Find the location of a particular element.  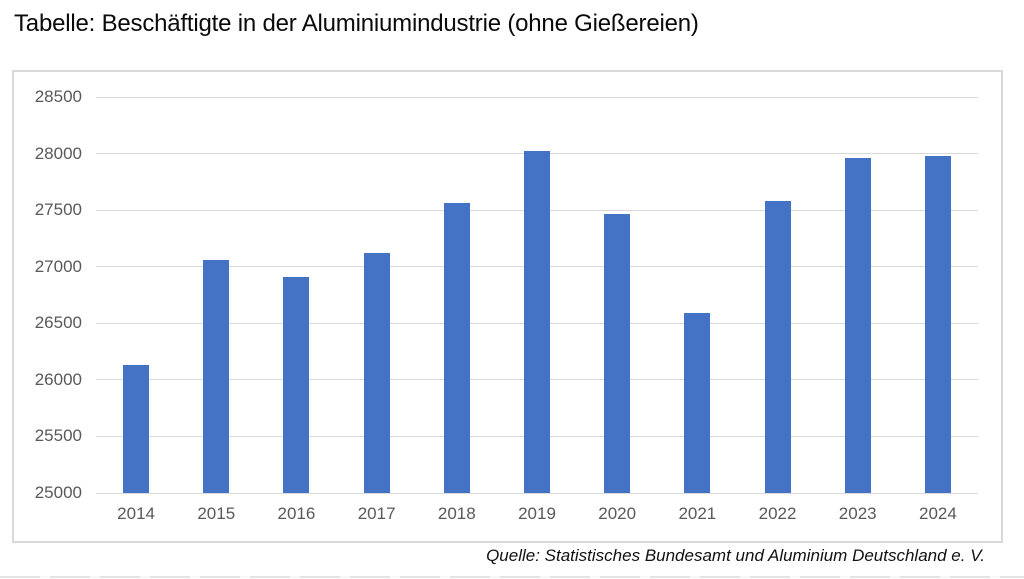

x-axis-tick-label-2022: 2022 is located at coordinates (777, 513).